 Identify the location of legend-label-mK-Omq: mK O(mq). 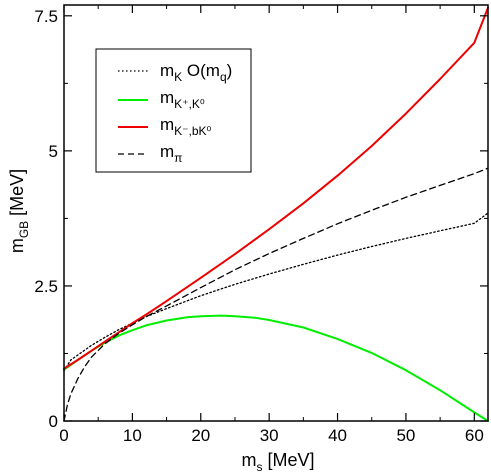
(196, 72).